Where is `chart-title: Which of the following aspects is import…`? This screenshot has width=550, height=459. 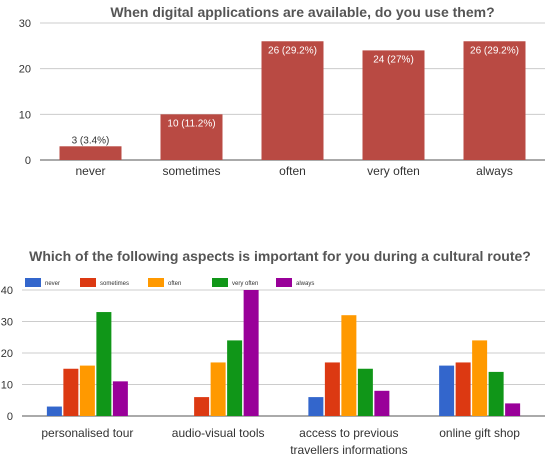 chart-title: Which of the following aspects is import… is located at coordinates (280, 256).